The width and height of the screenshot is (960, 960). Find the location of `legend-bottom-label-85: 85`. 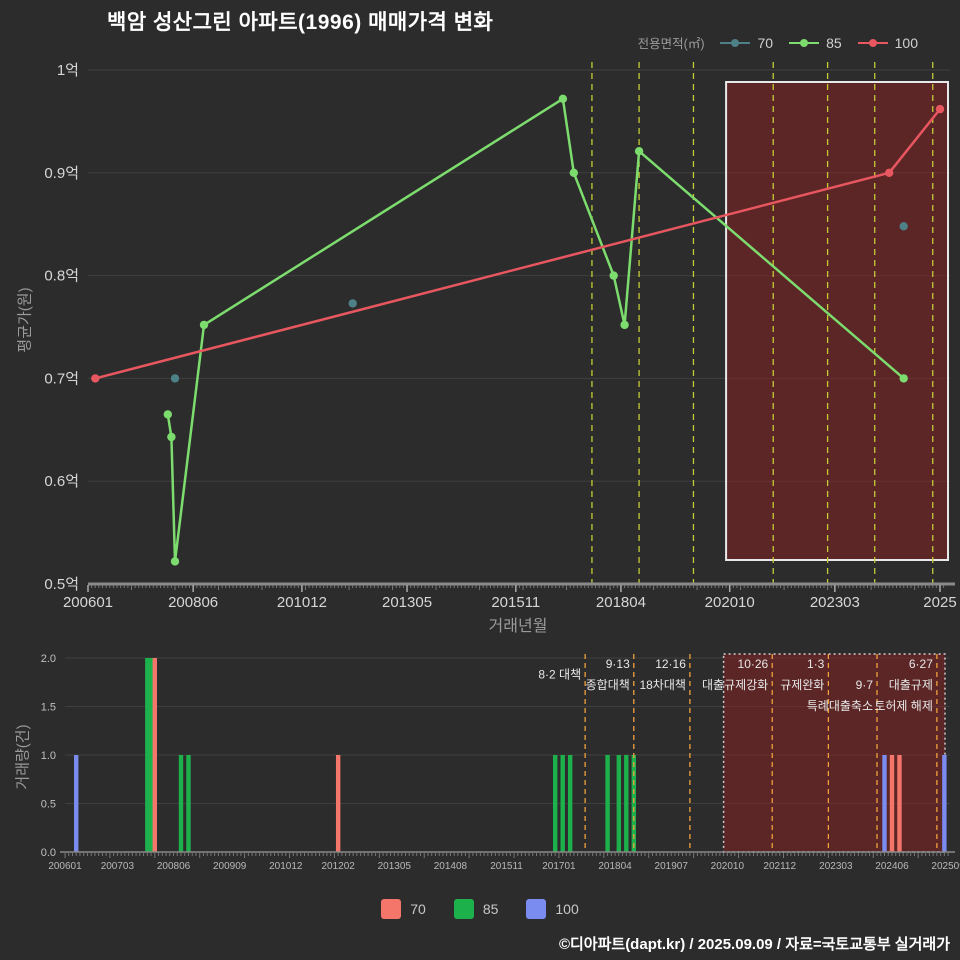

legend-bottom-label-85: 85 is located at coordinates (490, 909).